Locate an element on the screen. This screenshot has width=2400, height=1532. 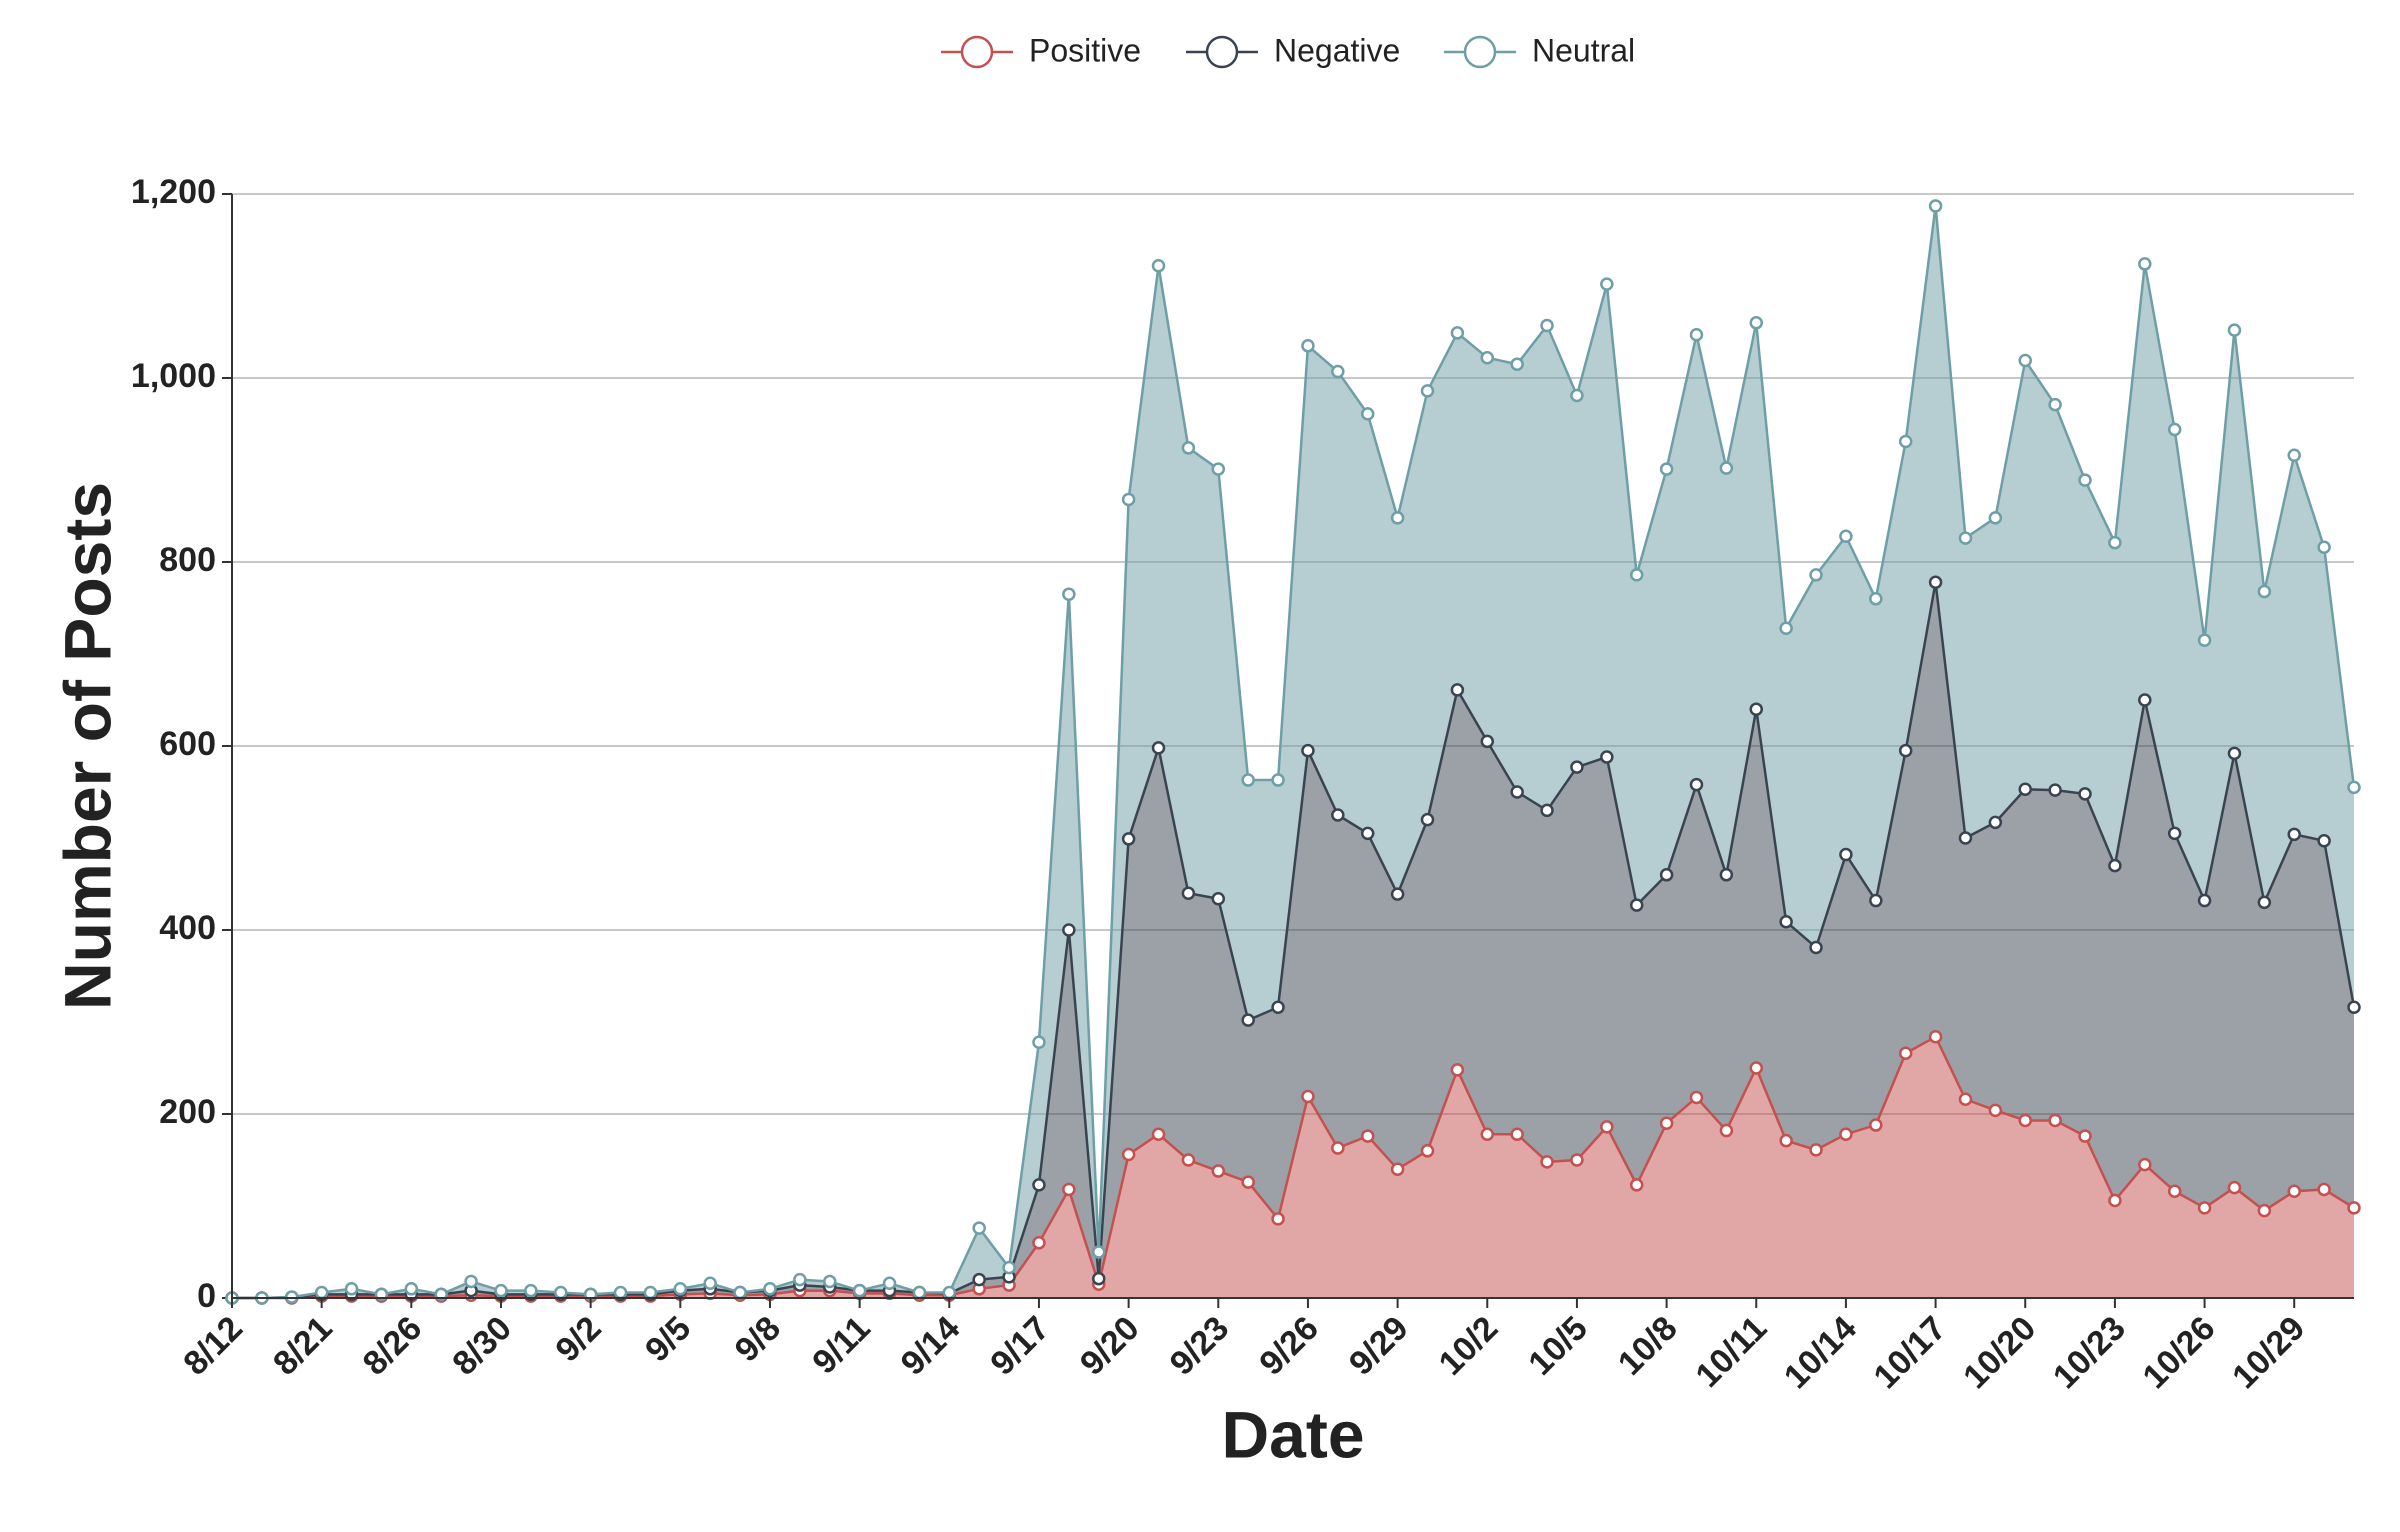
x-tick-label: 9/17 is located at coordinates (1020, 1346).